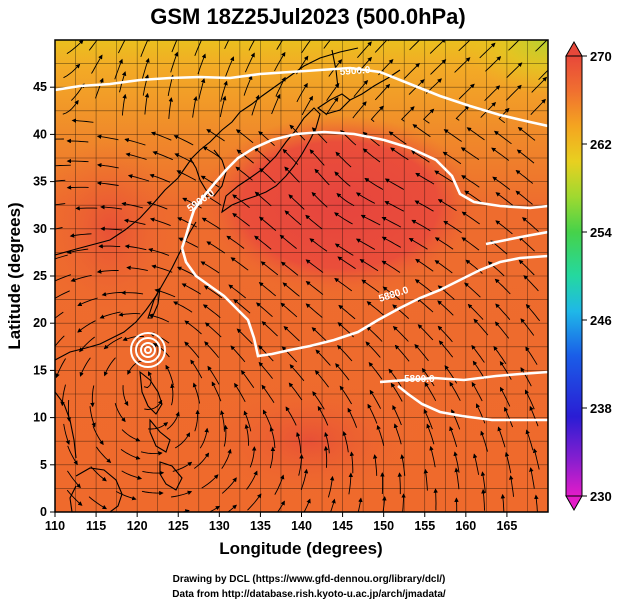 This screenshot has width=619, height=605. Describe the element at coordinates (601, 232) in the screenshot. I see `colorbar-tick-label: 254` at that location.